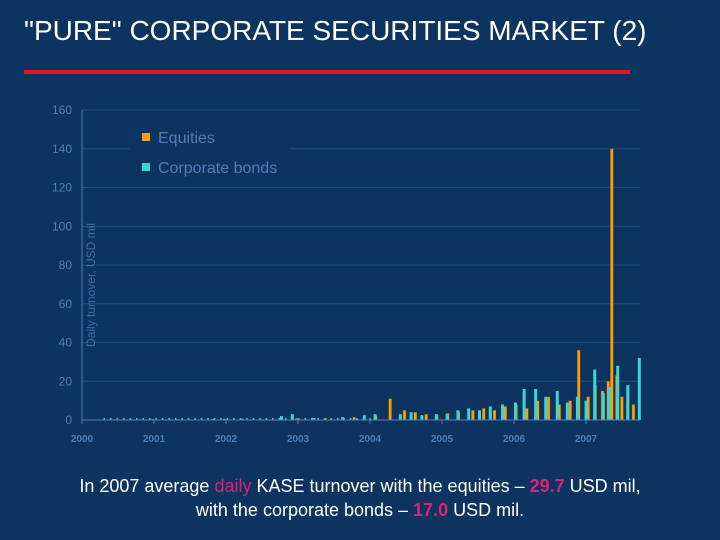 This screenshot has width=720, height=540. Describe the element at coordinates (486, 510) in the screenshot. I see `caption-text: USD mil.` at that location.